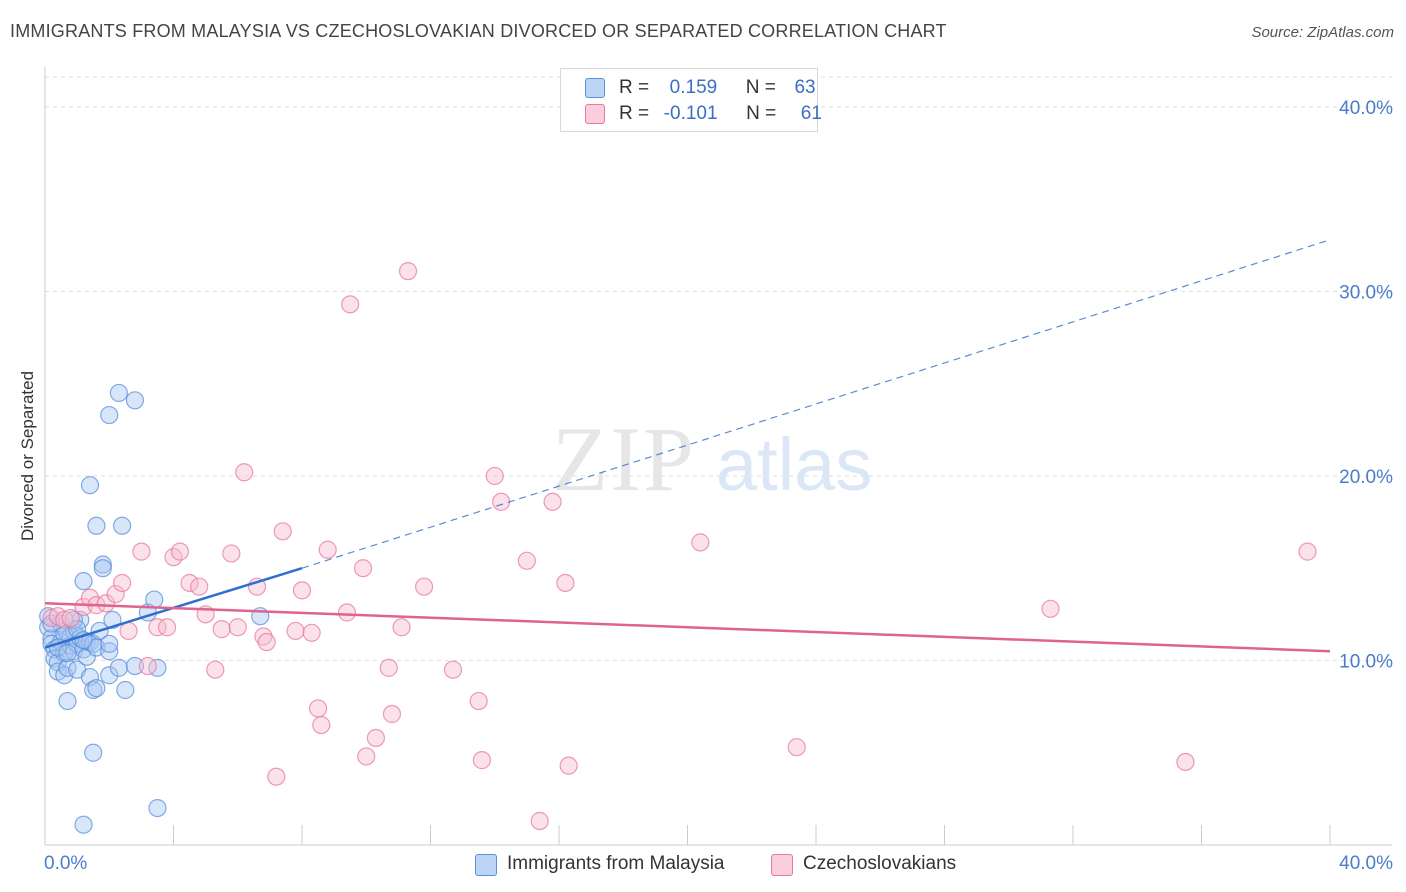  Describe the element at coordinates (712, 459) in the screenshot. I see `watermark: ZIP atlas` at that location.